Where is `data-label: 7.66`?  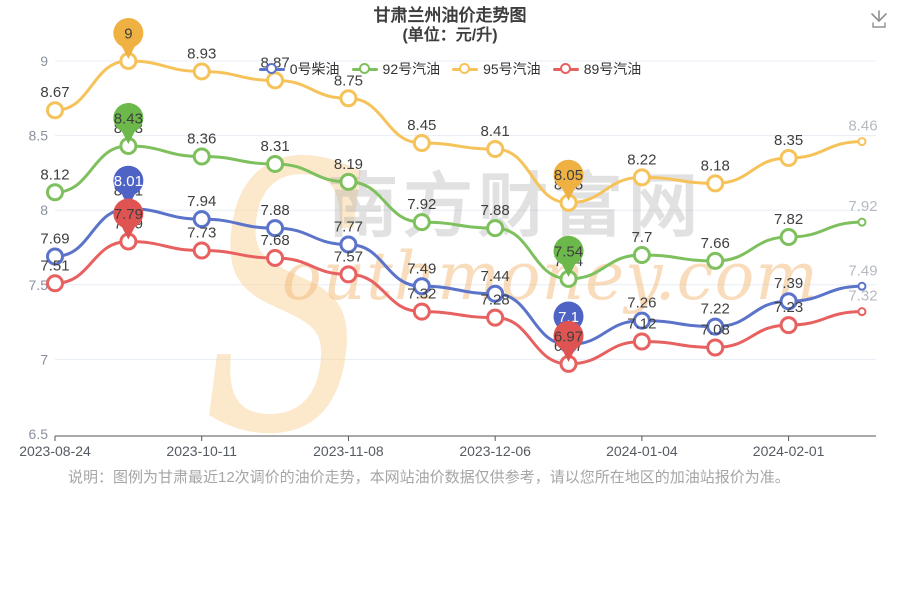 data-label: 7.66 is located at coordinates (715, 243).